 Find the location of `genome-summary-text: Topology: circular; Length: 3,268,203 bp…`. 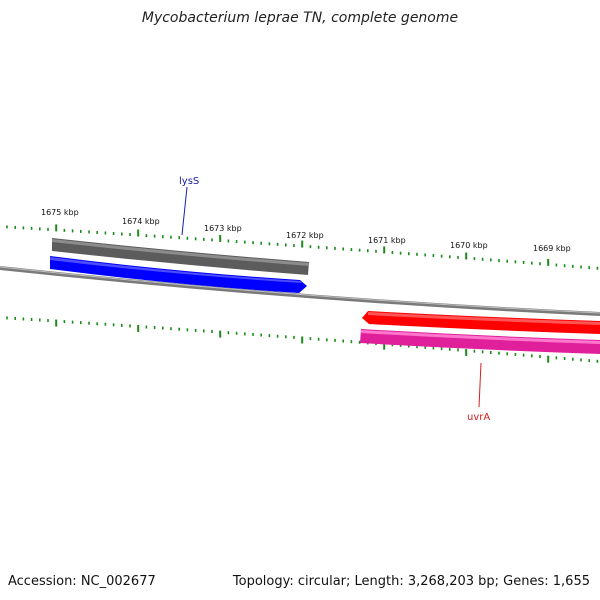

genome-summary-text: Topology: circular; Length: 3,268,203 bp… is located at coordinates (411, 581).